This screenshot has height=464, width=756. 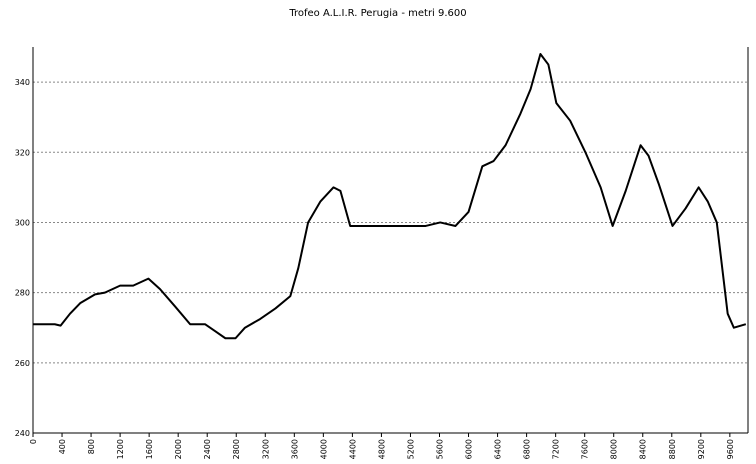 What do you see at coordinates (33, 441) in the screenshot?
I see `x-tick-label: 0` at bounding box center [33, 441].